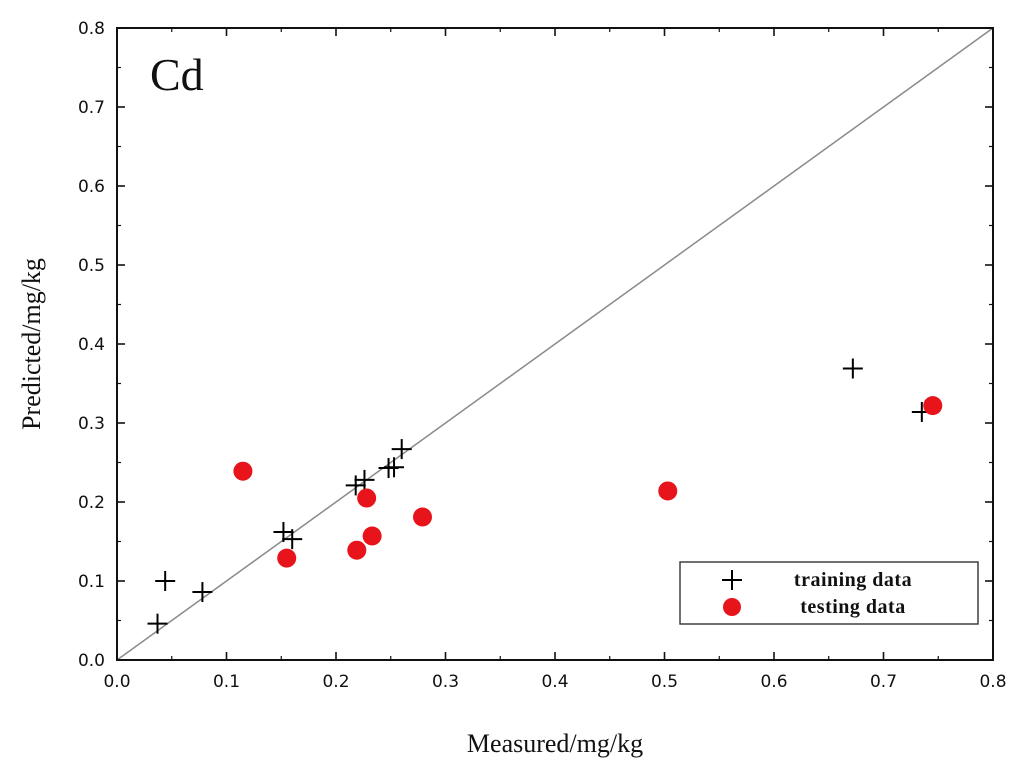 The height and width of the screenshot is (775, 1024). What do you see at coordinates (91, 266) in the screenshot?
I see `y-tick-label: 0.5` at bounding box center [91, 266].